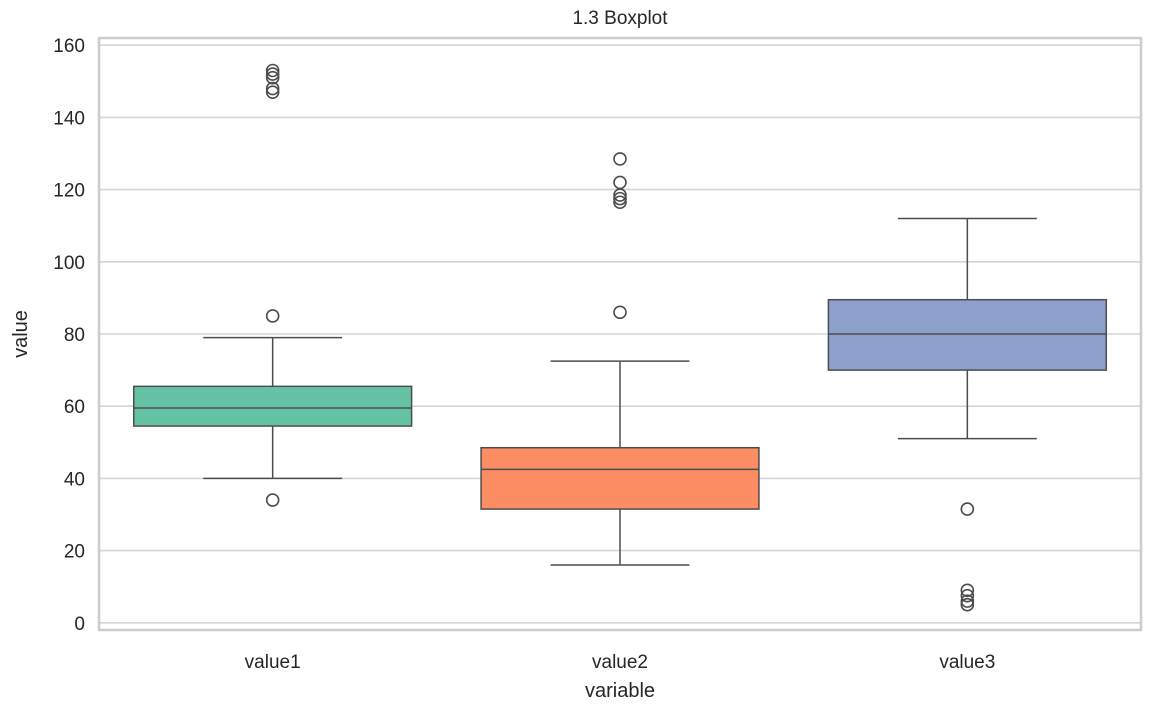  Describe the element at coordinates (967, 414) in the screenshot. I see `box-value3` at that location.